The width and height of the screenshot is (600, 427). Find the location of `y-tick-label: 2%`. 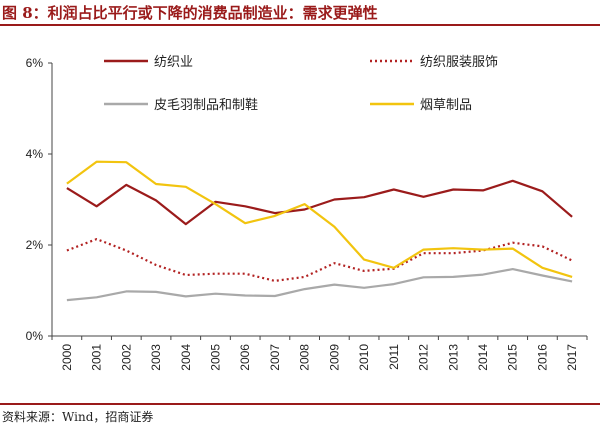

y-tick-label: 2% is located at coordinates (35, 245).